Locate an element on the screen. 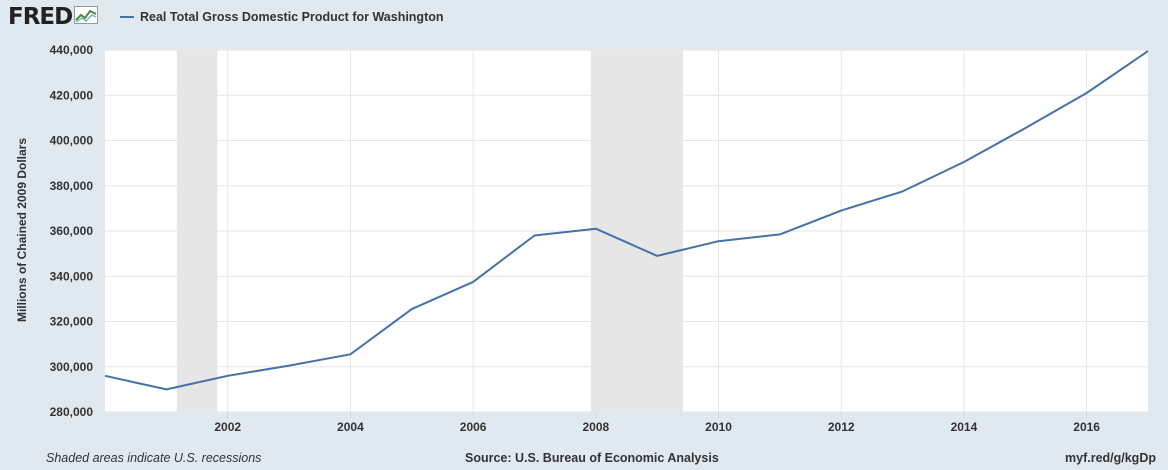  x-tick-label: 2002 is located at coordinates (227, 427).